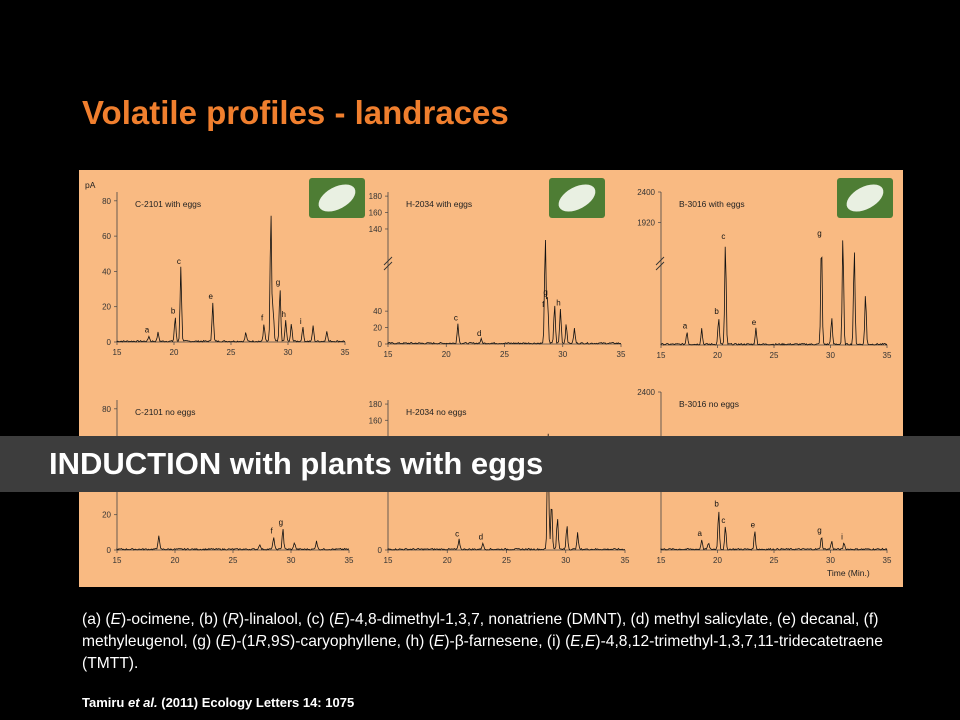 The width and height of the screenshot is (960, 720). I want to click on panel-title: H-2034 no eggs, so click(436, 412).